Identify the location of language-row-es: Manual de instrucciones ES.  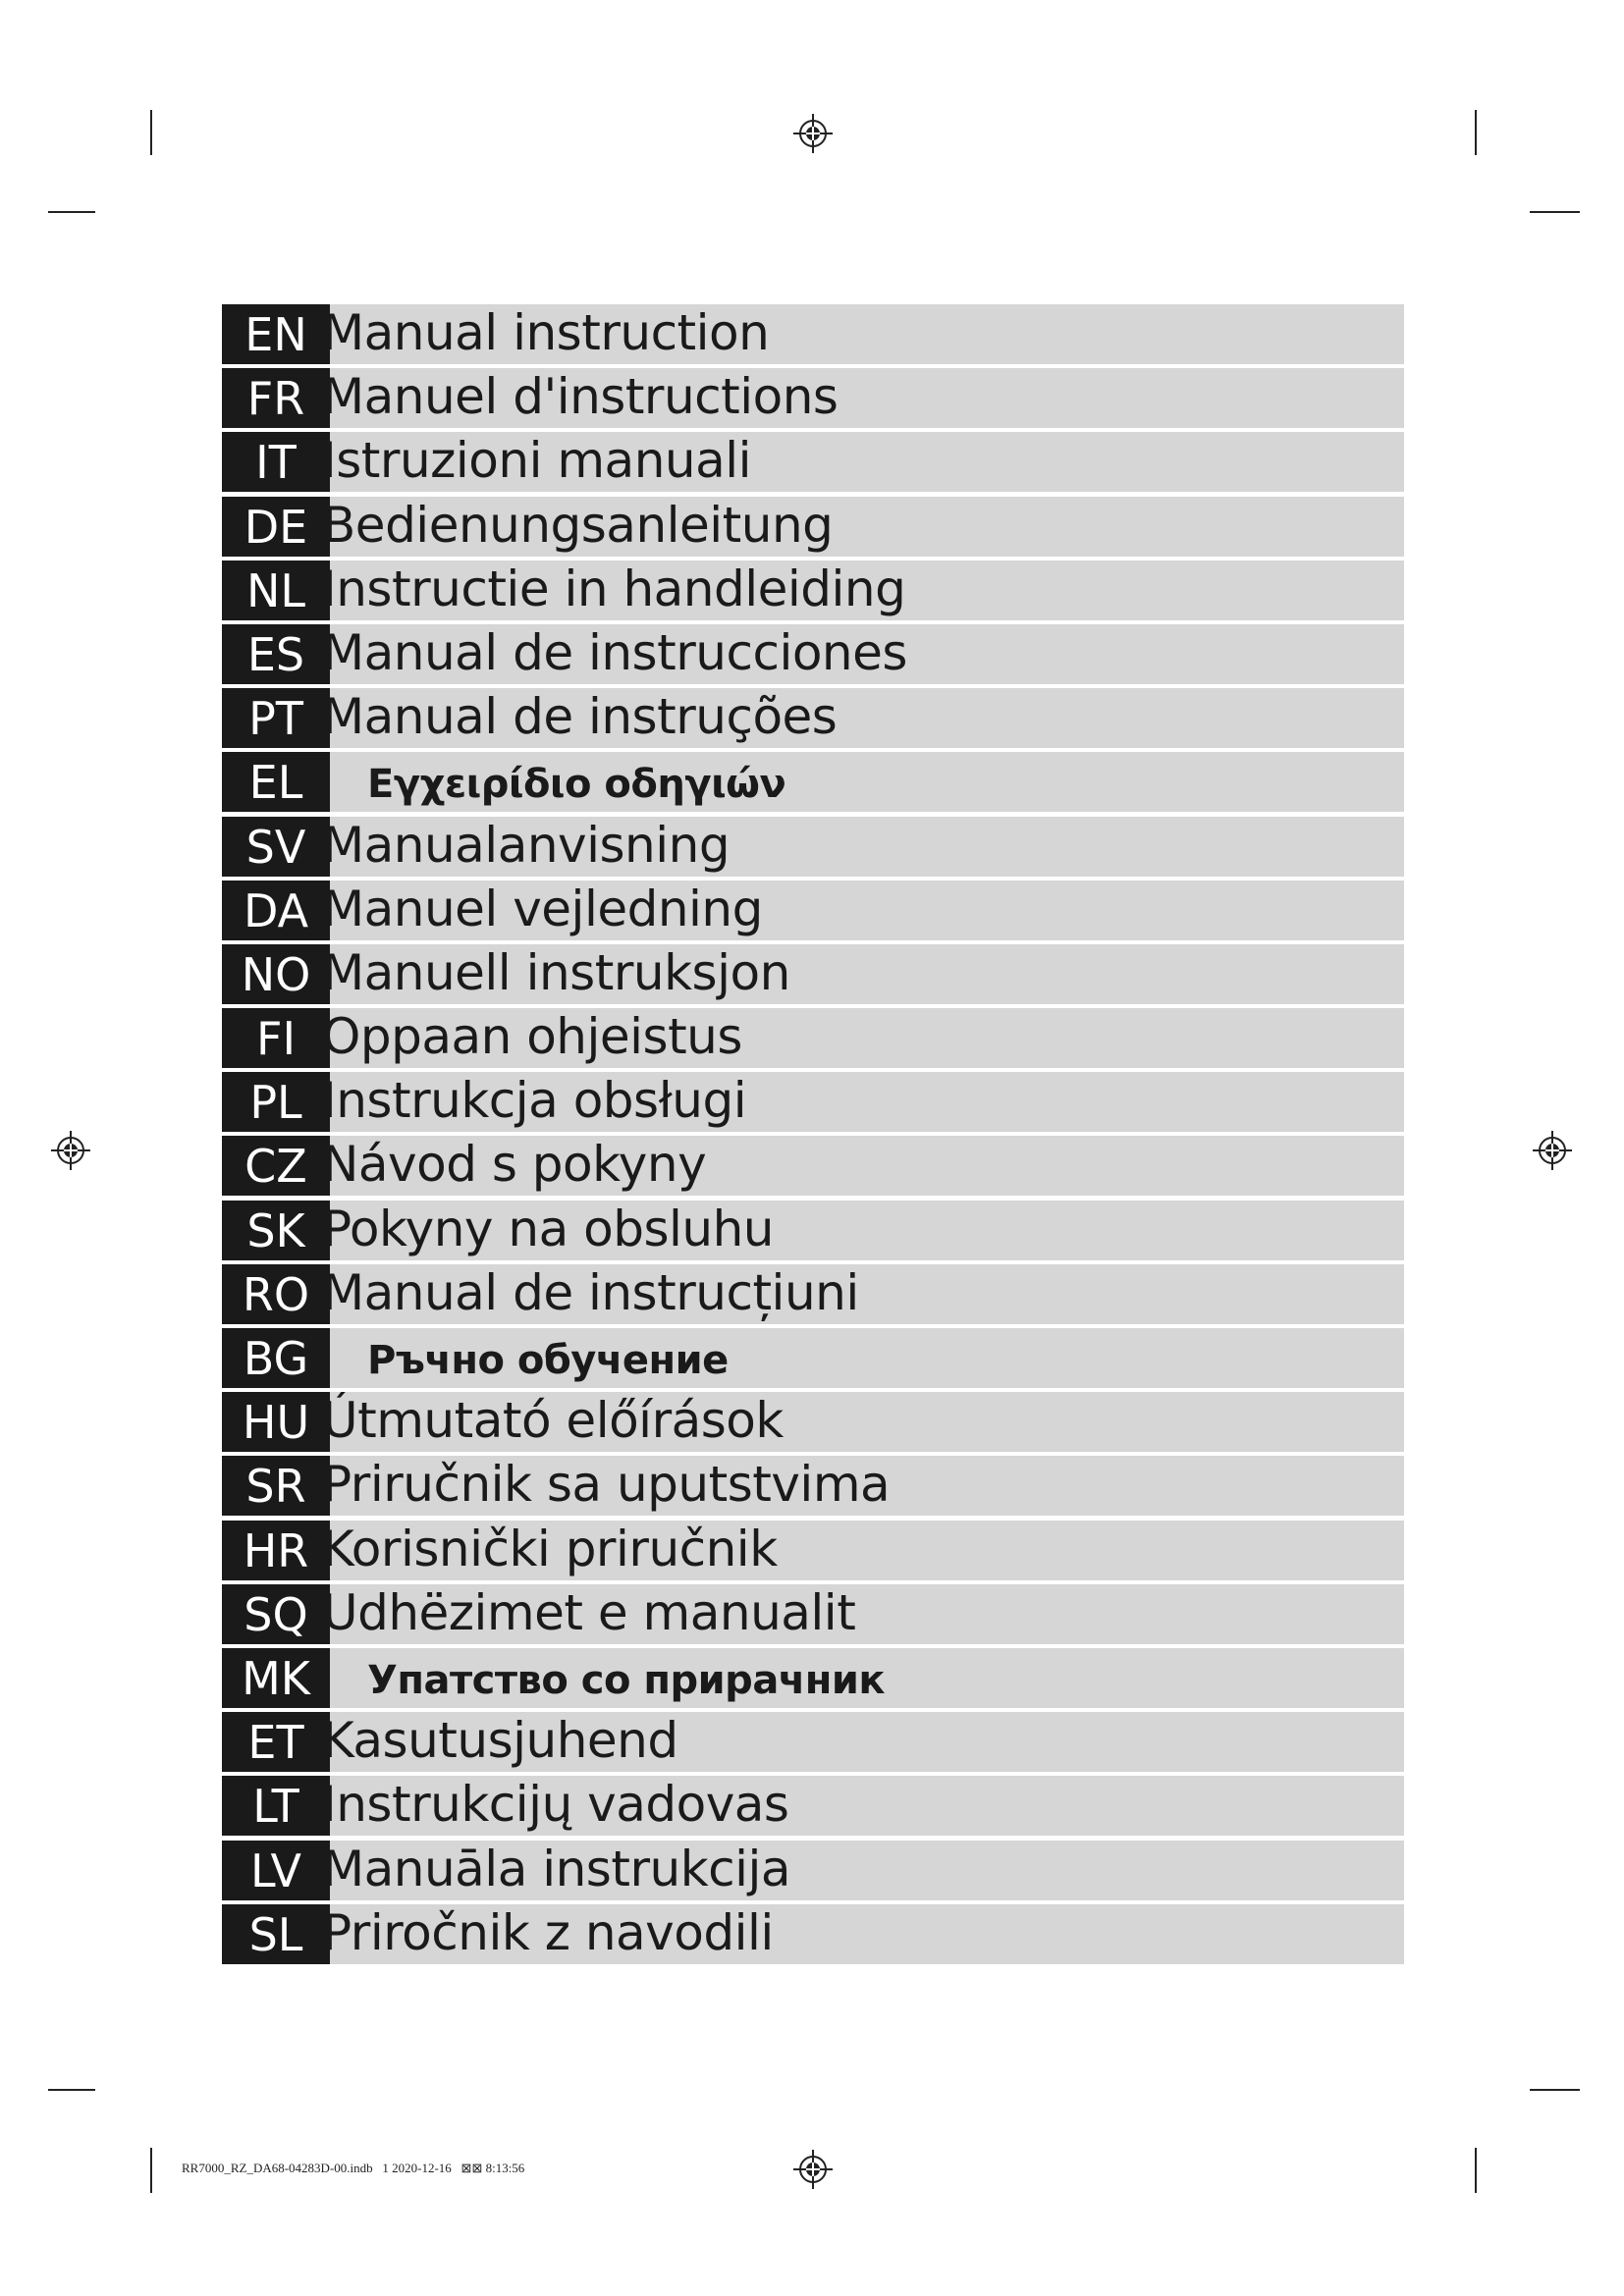
(813, 655).